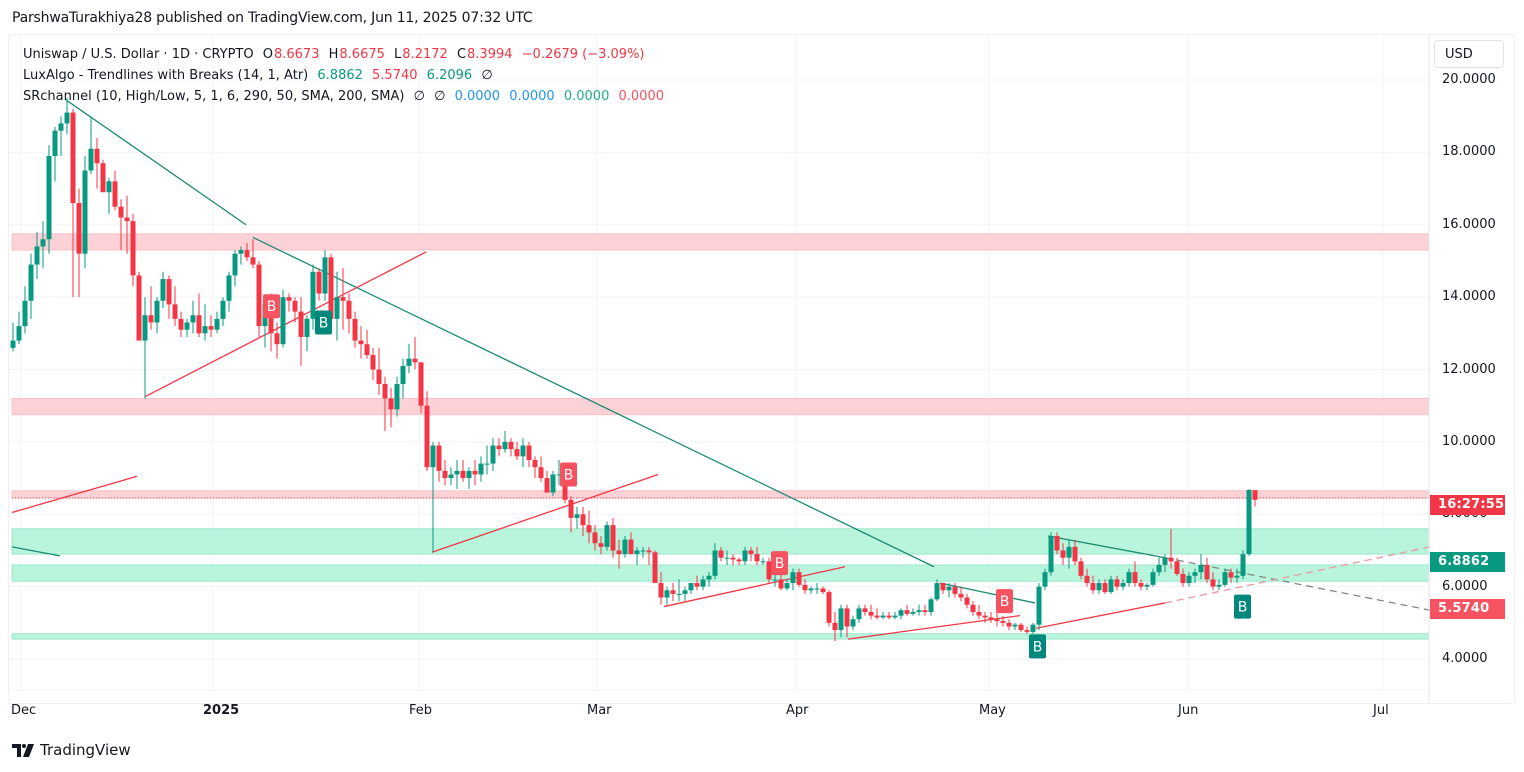 The height and width of the screenshot is (772, 1524). Describe the element at coordinates (340, 75) in the screenshot. I see `luxalgo-upper-value: 6.8862` at that location.